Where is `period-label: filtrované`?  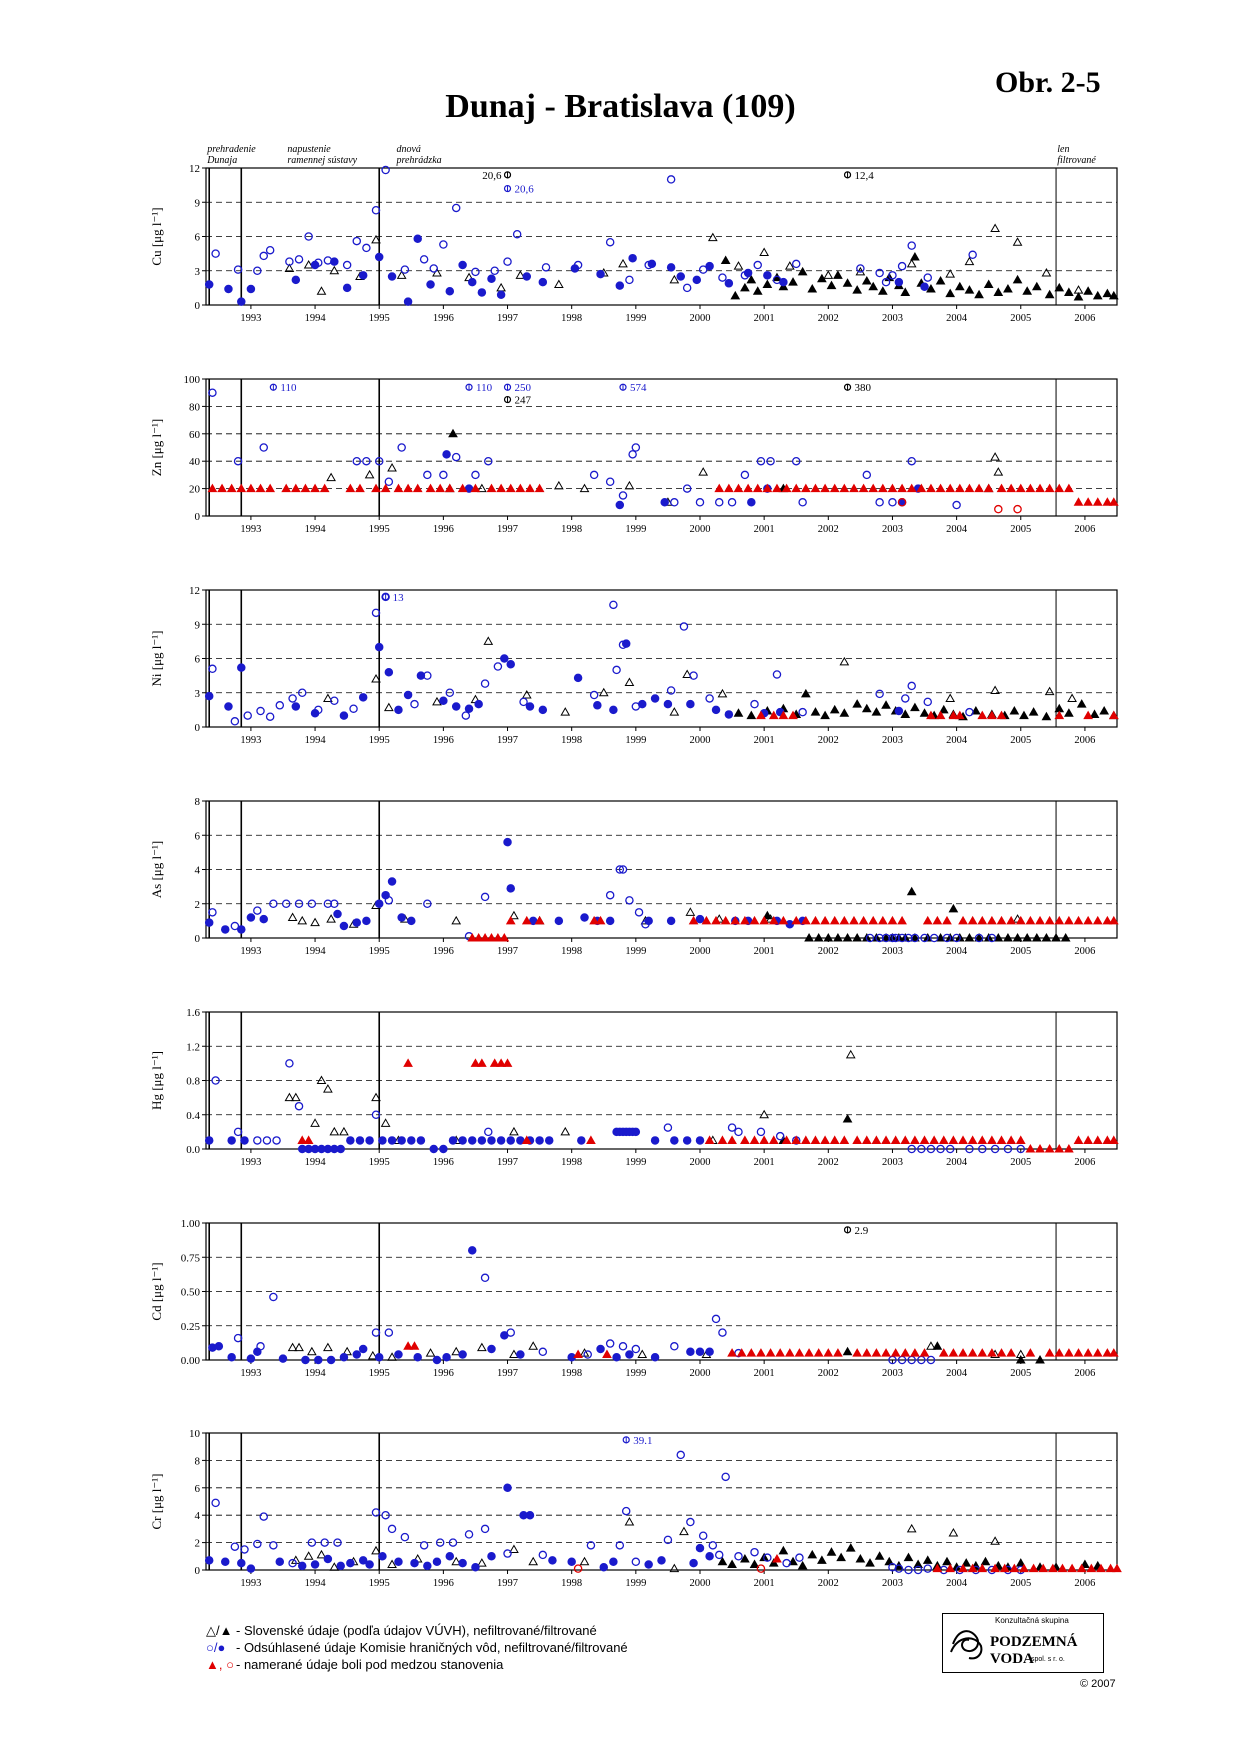 period-label: filtrované is located at coordinates (1076, 160).